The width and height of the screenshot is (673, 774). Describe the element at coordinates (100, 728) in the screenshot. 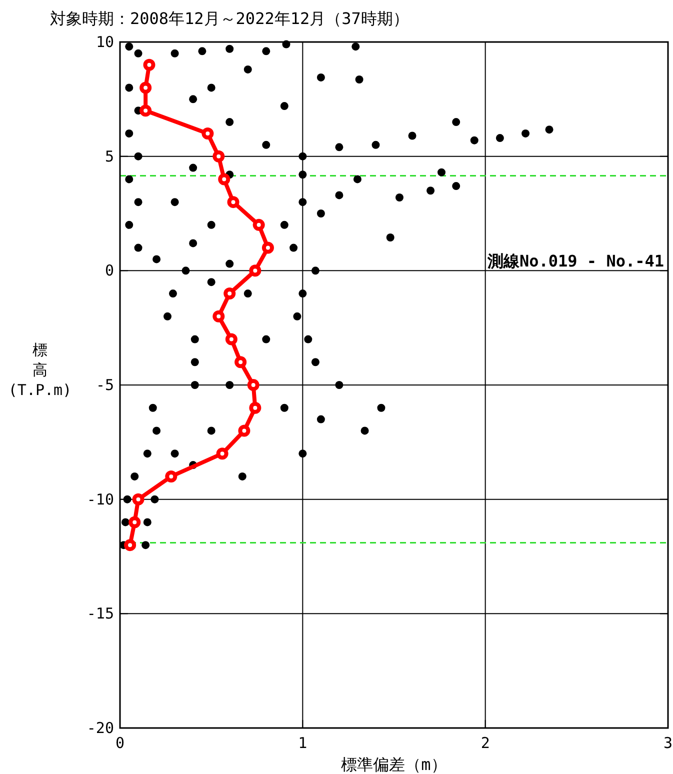

I see `y-tick-label: -20` at that location.